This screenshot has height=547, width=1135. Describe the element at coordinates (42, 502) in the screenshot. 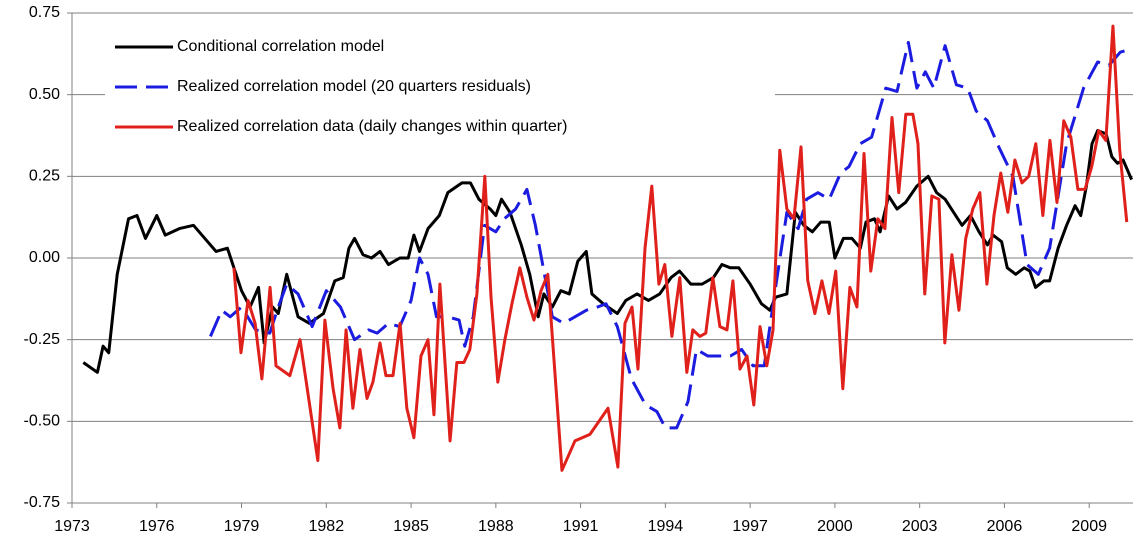

I see `y-tick-label: -0.75` at that location.